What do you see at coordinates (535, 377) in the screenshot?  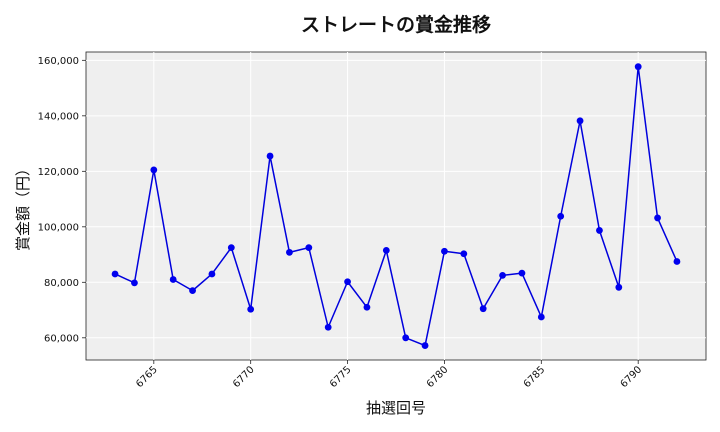 I see `x-tick-label: 6785` at bounding box center [535, 377].